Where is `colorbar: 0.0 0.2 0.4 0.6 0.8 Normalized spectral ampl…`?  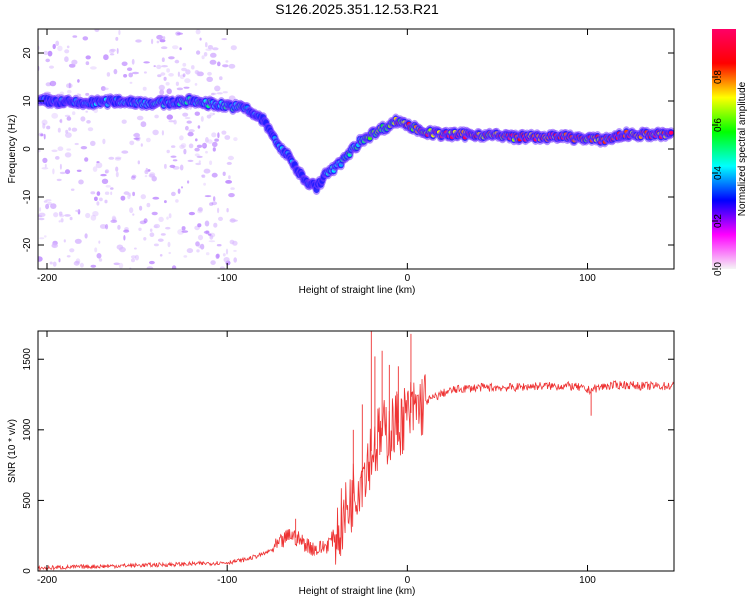
colorbar: 0.0 0.2 0.4 0.6 0.8 Normalized spectral ampl… is located at coordinates (730, 152).